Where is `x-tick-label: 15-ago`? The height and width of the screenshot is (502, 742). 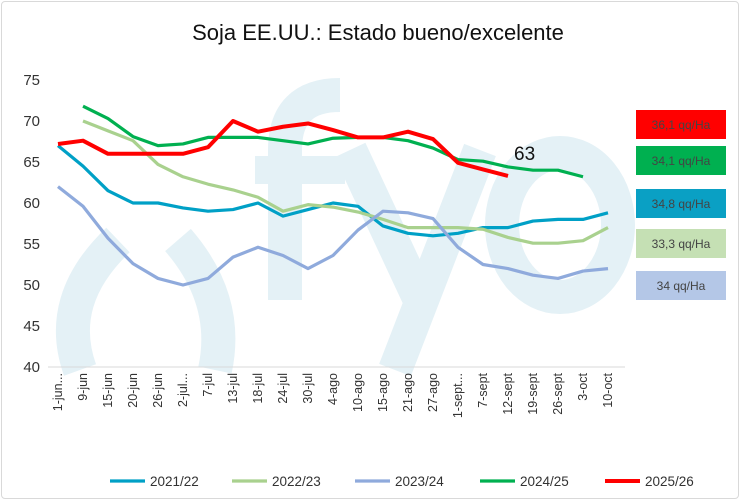
x-tick-label: 15-ago is located at coordinates (383, 392).